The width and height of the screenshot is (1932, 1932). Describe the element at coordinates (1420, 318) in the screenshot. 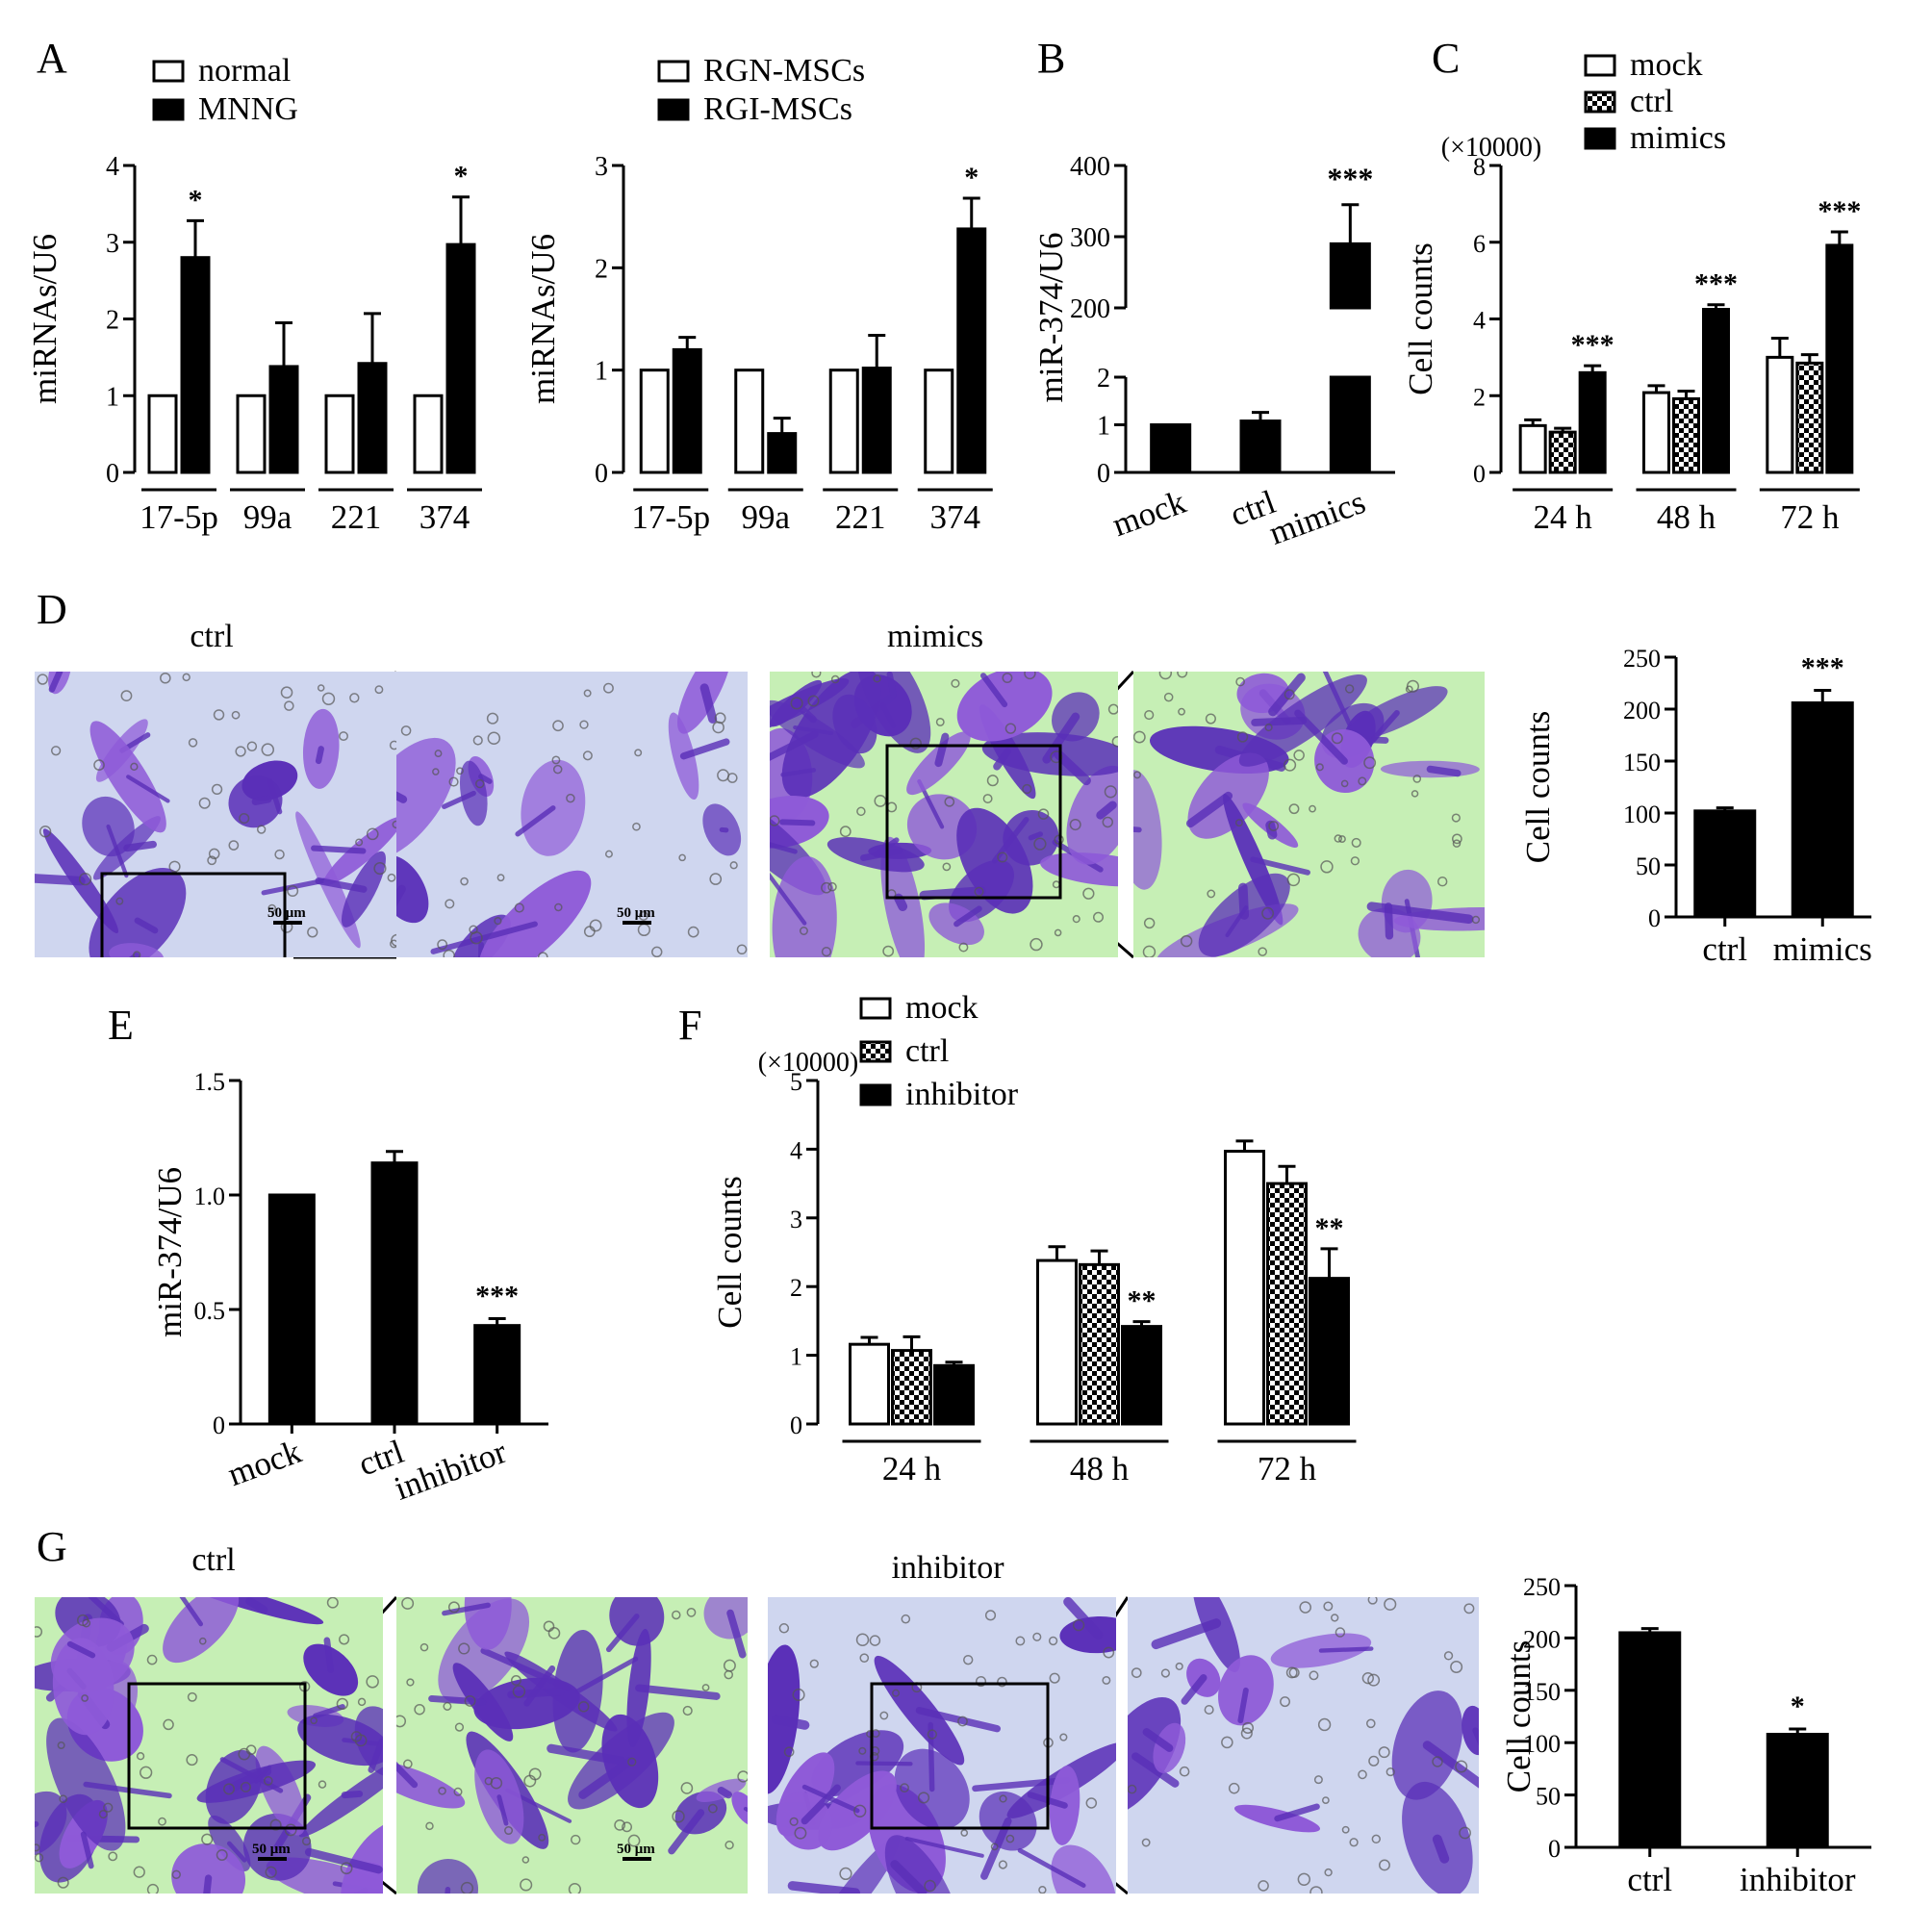

I see `y-axis-label: Cell counts` at that location.